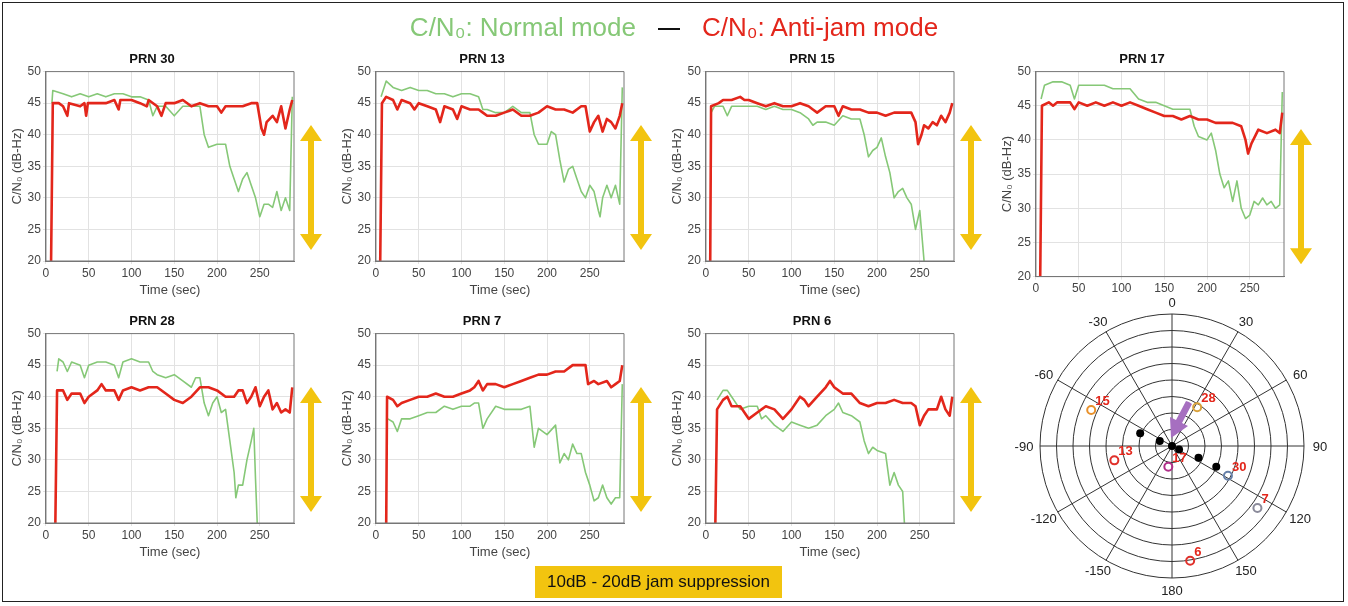  I want to click on text: -120, so click(1043, 518).